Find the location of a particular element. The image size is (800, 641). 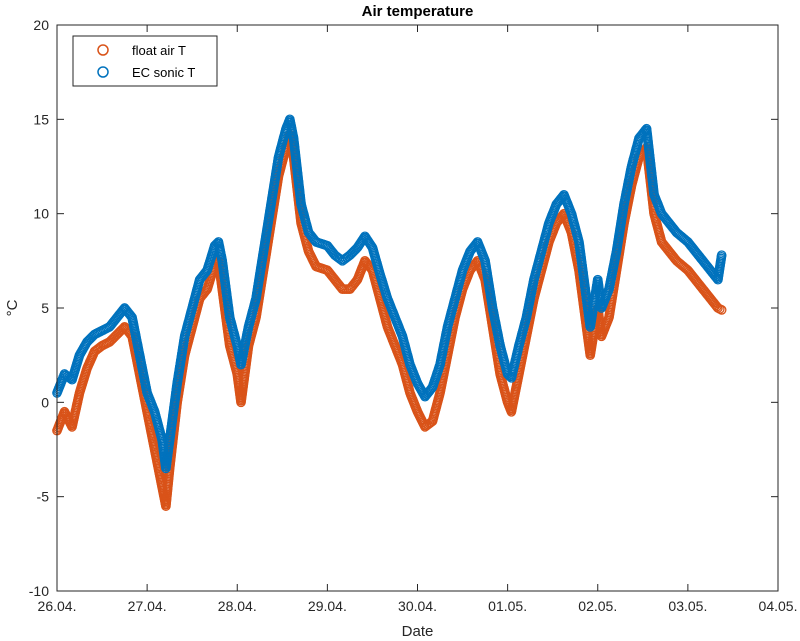

y-axis-title: °C is located at coordinates (12, 307).